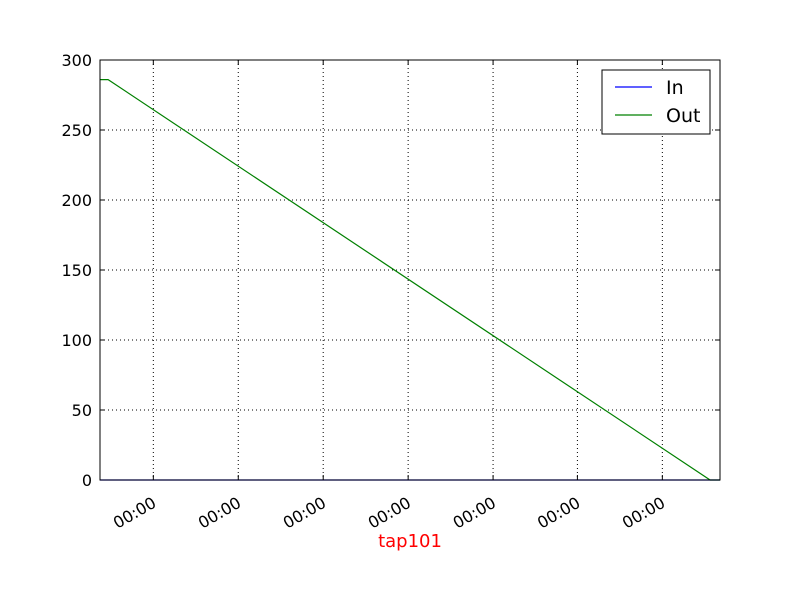 Image resolution: width=800 pixels, height=600 pixels. I want to click on y-tick-label: 0, so click(87, 480).